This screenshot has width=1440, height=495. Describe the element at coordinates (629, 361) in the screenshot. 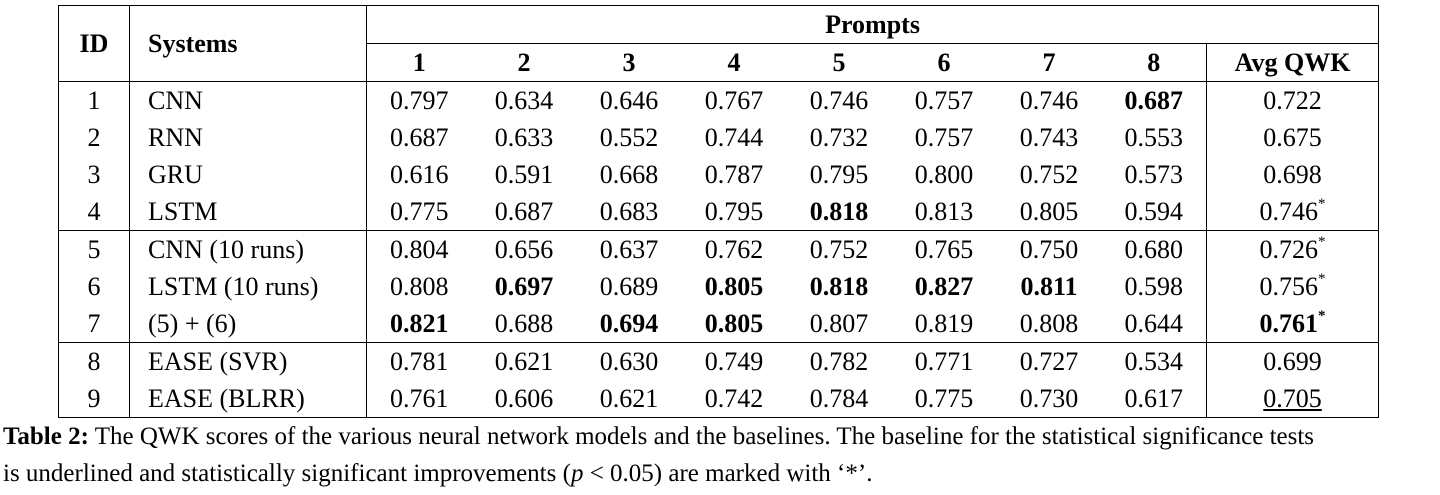

I see `score: 0.630` at that location.